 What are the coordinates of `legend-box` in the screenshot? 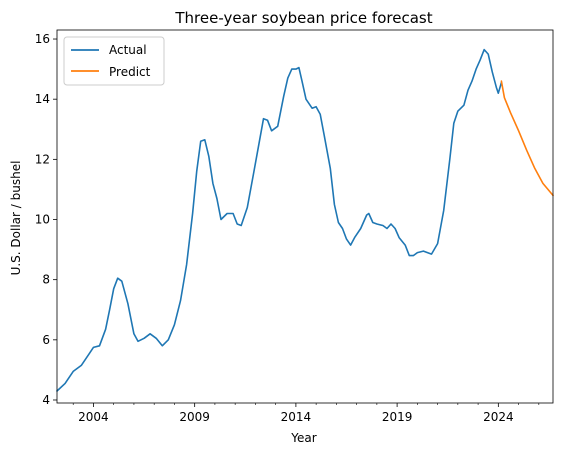 It's located at (114, 61).